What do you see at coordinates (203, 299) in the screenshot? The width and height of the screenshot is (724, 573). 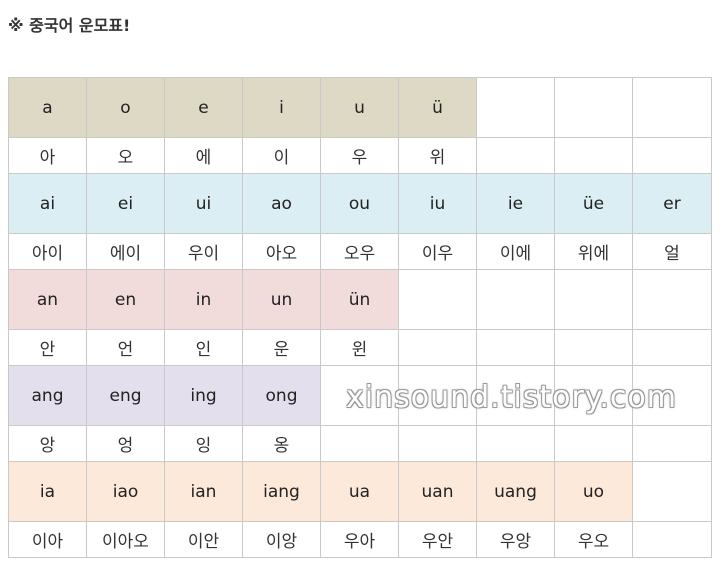 I see `pinyin-cell: in` at bounding box center [203, 299].